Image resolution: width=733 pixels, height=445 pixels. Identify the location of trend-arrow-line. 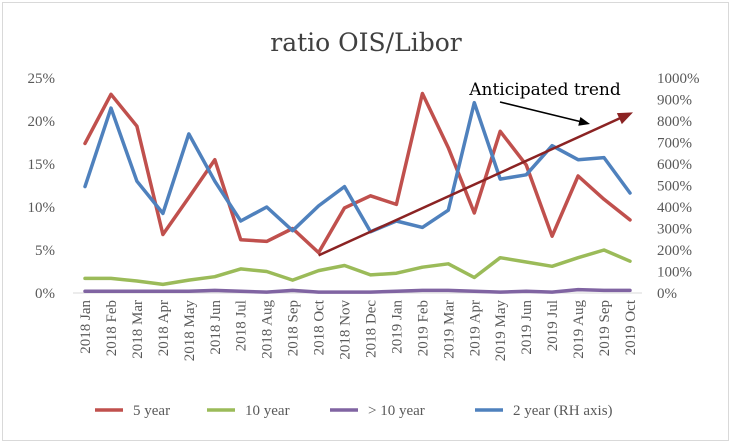
(471, 186).